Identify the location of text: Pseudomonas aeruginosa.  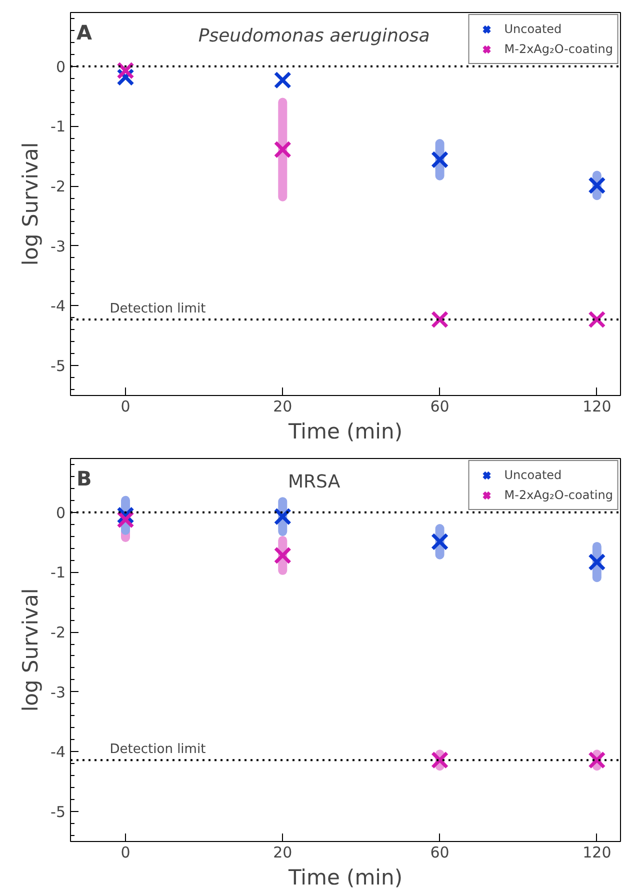
(314, 36).